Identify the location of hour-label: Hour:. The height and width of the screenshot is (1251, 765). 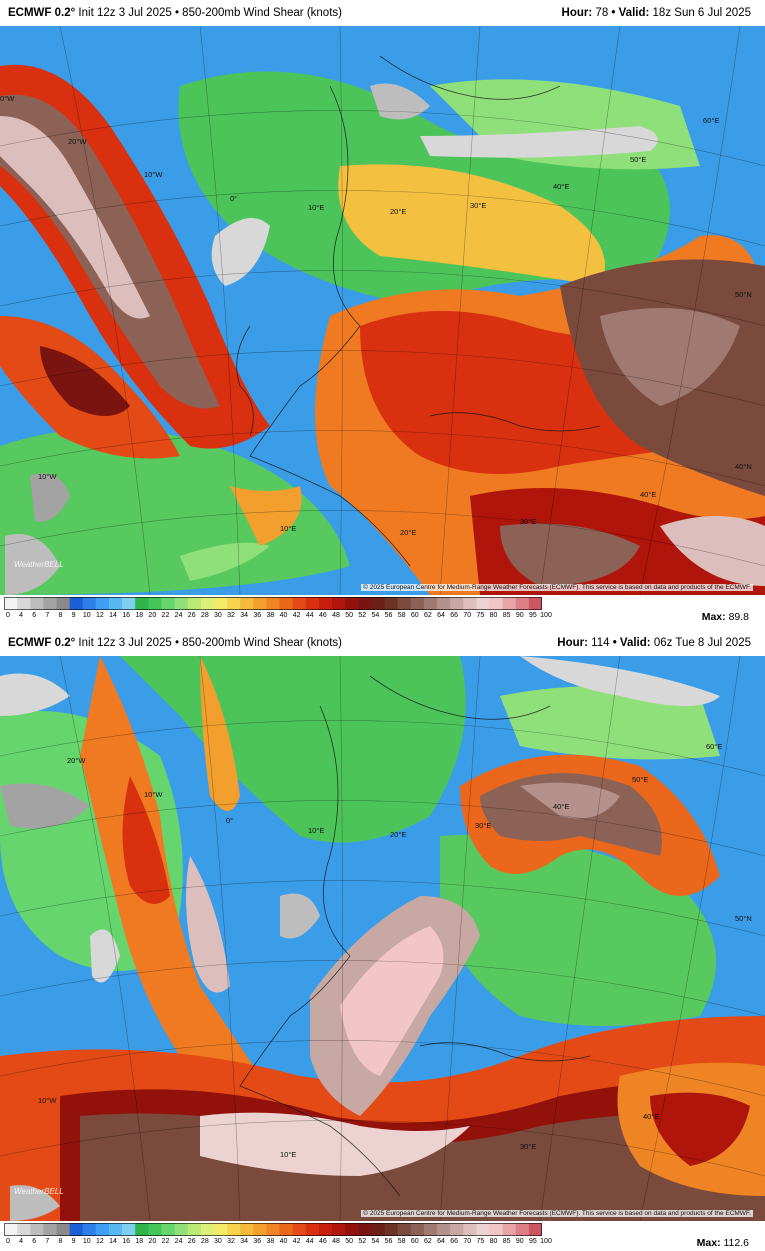
(577, 13).